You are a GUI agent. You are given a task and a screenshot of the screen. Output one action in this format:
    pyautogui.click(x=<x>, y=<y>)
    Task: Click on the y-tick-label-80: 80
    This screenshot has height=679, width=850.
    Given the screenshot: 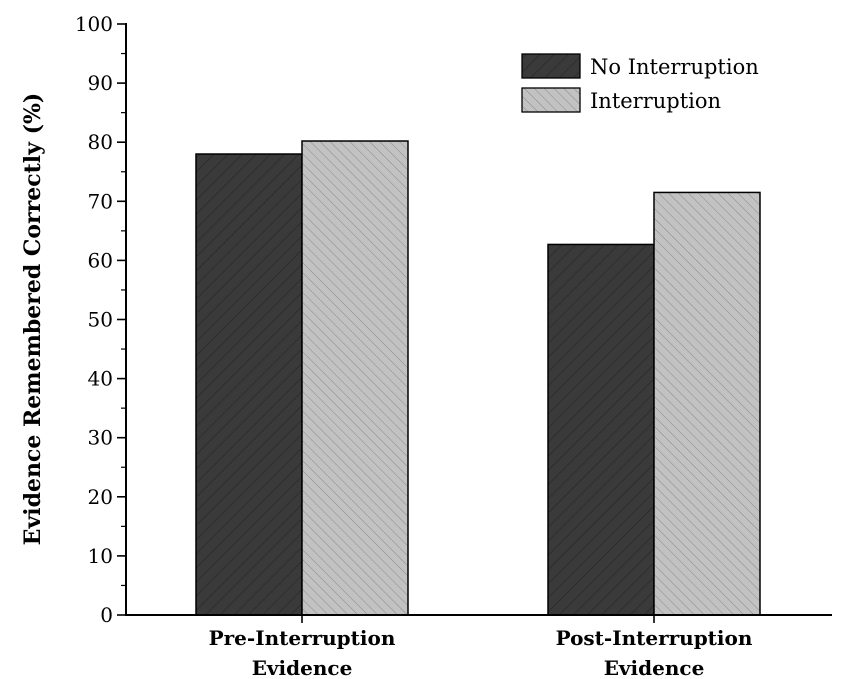 What is the action you would take?
    pyautogui.click(x=100, y=142)
    